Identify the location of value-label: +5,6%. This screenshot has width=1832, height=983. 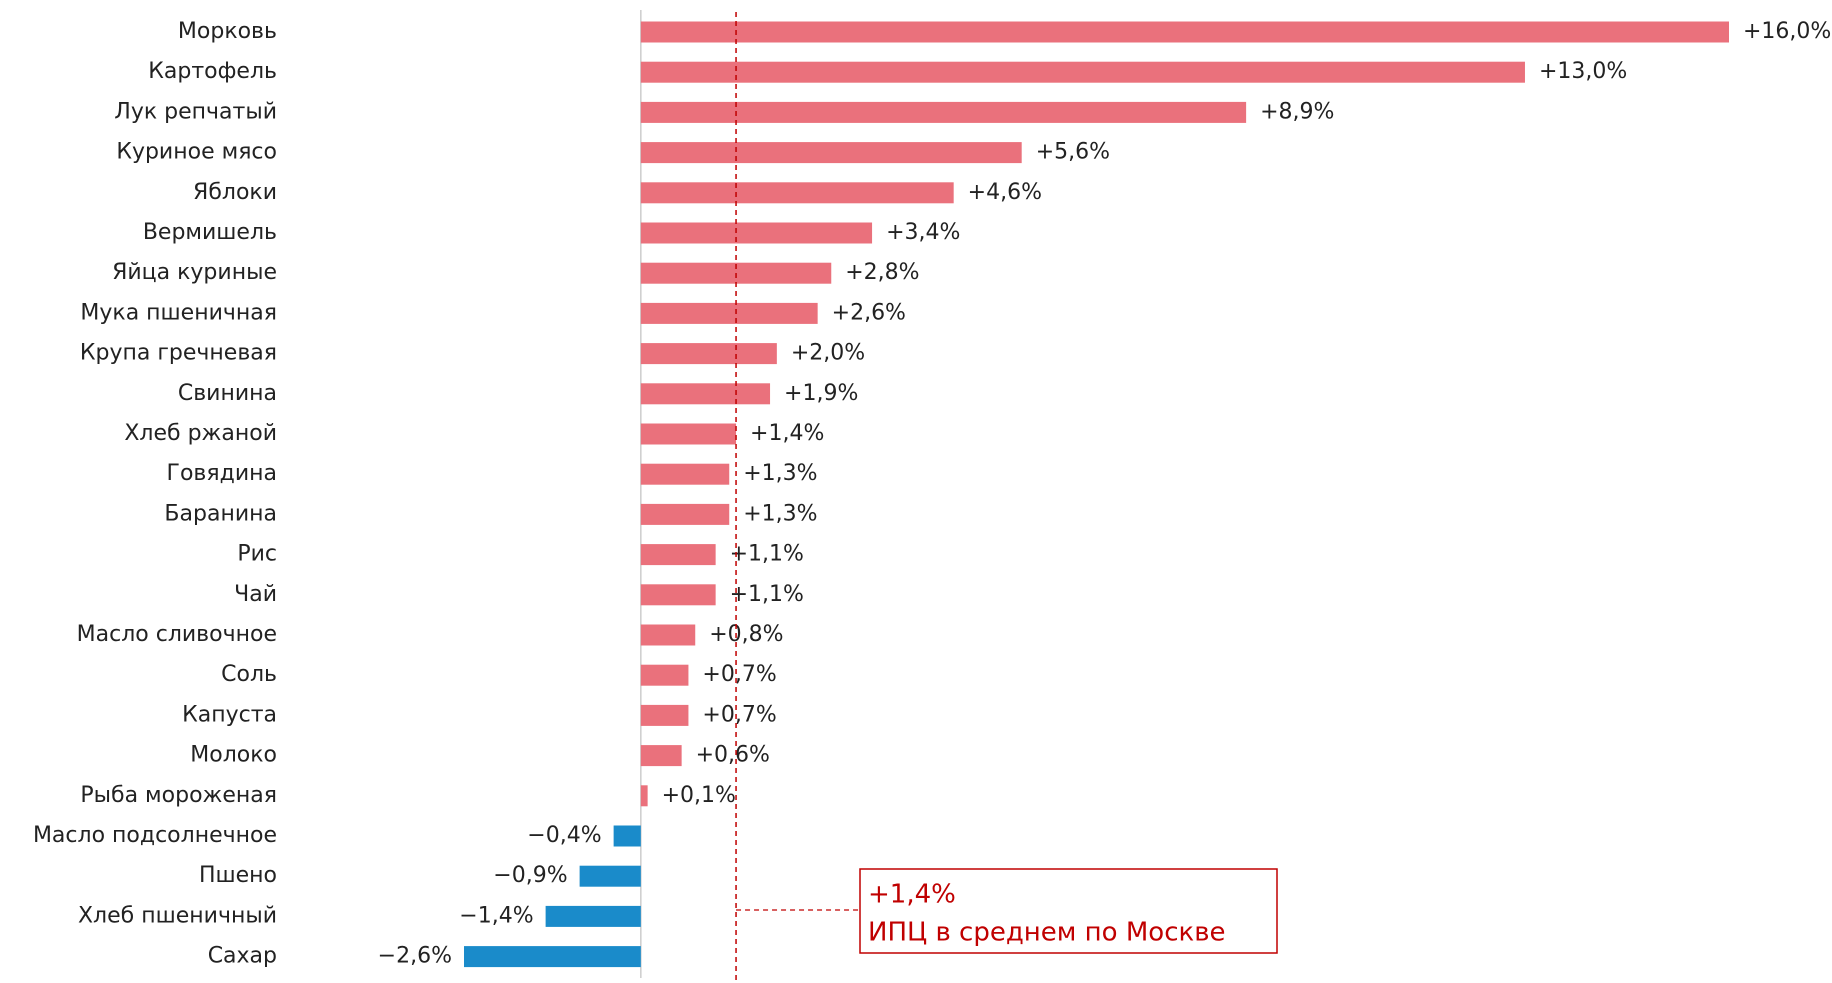
(1073, 152).